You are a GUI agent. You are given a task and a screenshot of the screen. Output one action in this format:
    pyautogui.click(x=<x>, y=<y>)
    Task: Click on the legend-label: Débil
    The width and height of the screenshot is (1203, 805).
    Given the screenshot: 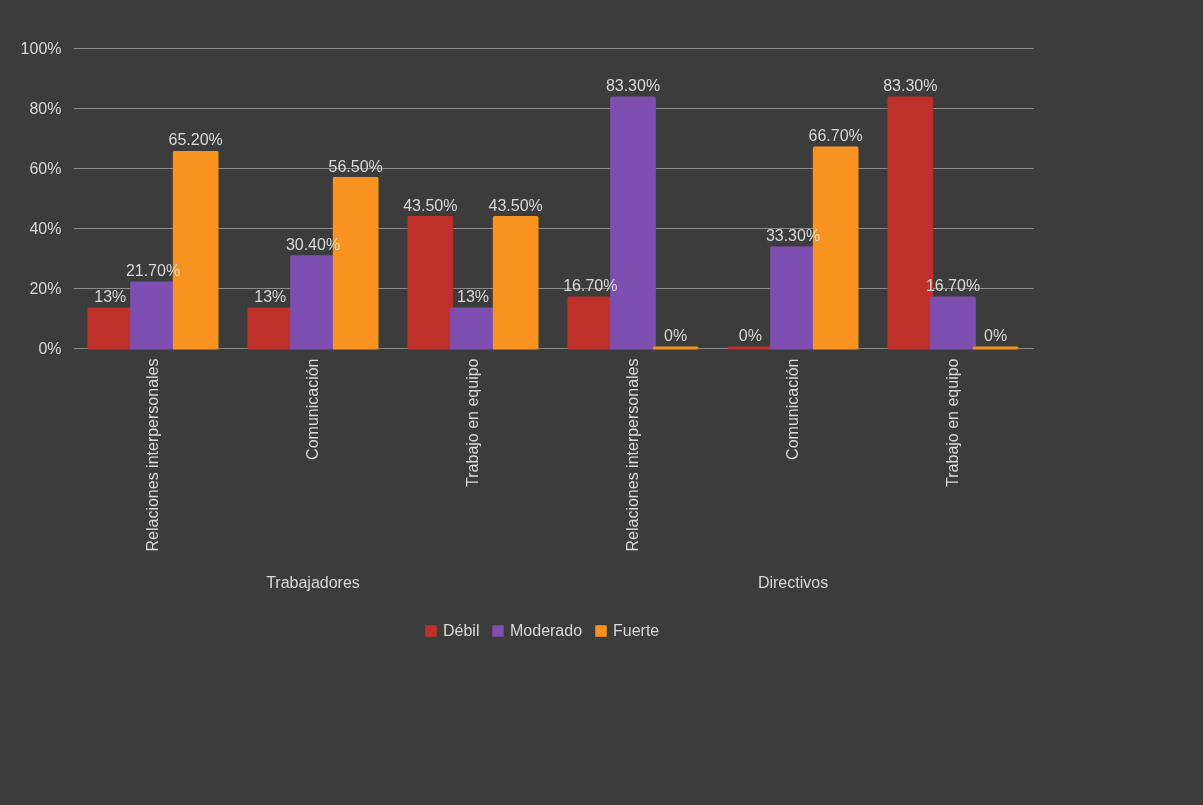 What is the action you would take?
    pyautogui.click(x=461, y=630)
    